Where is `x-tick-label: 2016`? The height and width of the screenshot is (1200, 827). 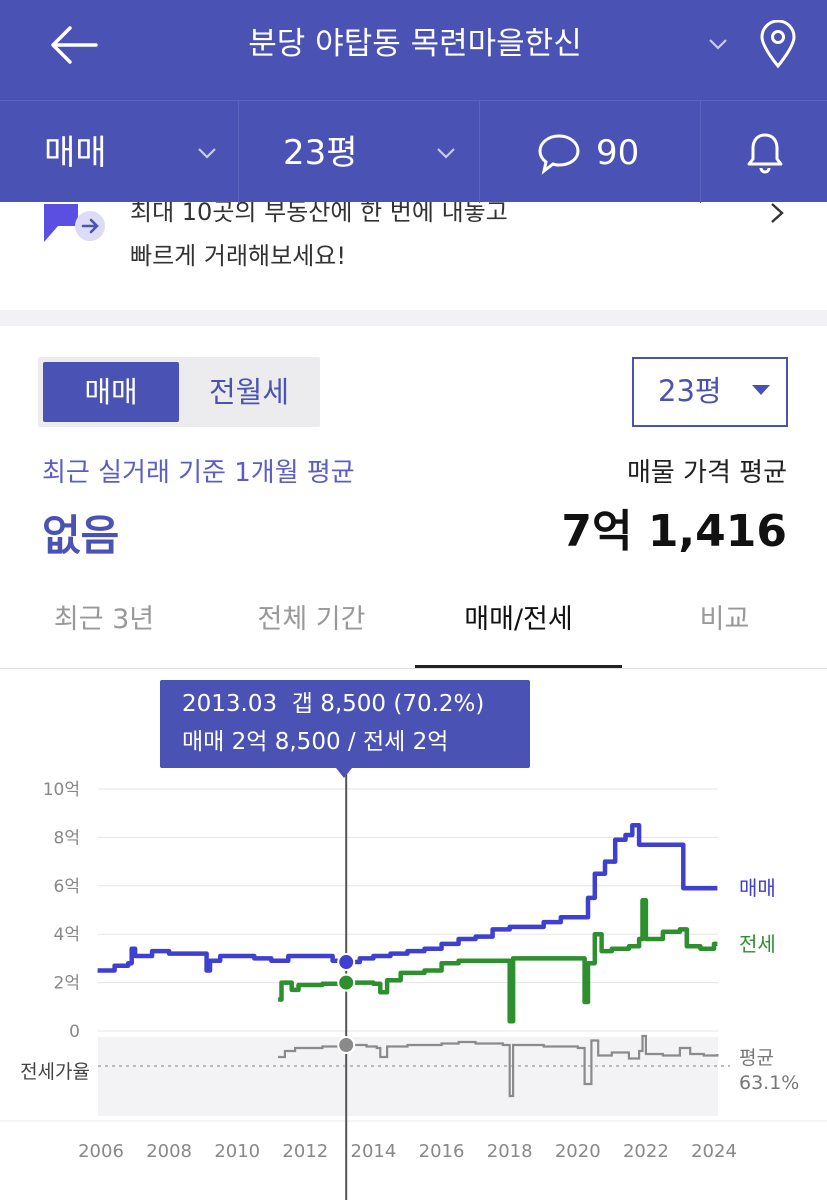
x-tick-label: 2016 is located at coordinates (442, 1151).